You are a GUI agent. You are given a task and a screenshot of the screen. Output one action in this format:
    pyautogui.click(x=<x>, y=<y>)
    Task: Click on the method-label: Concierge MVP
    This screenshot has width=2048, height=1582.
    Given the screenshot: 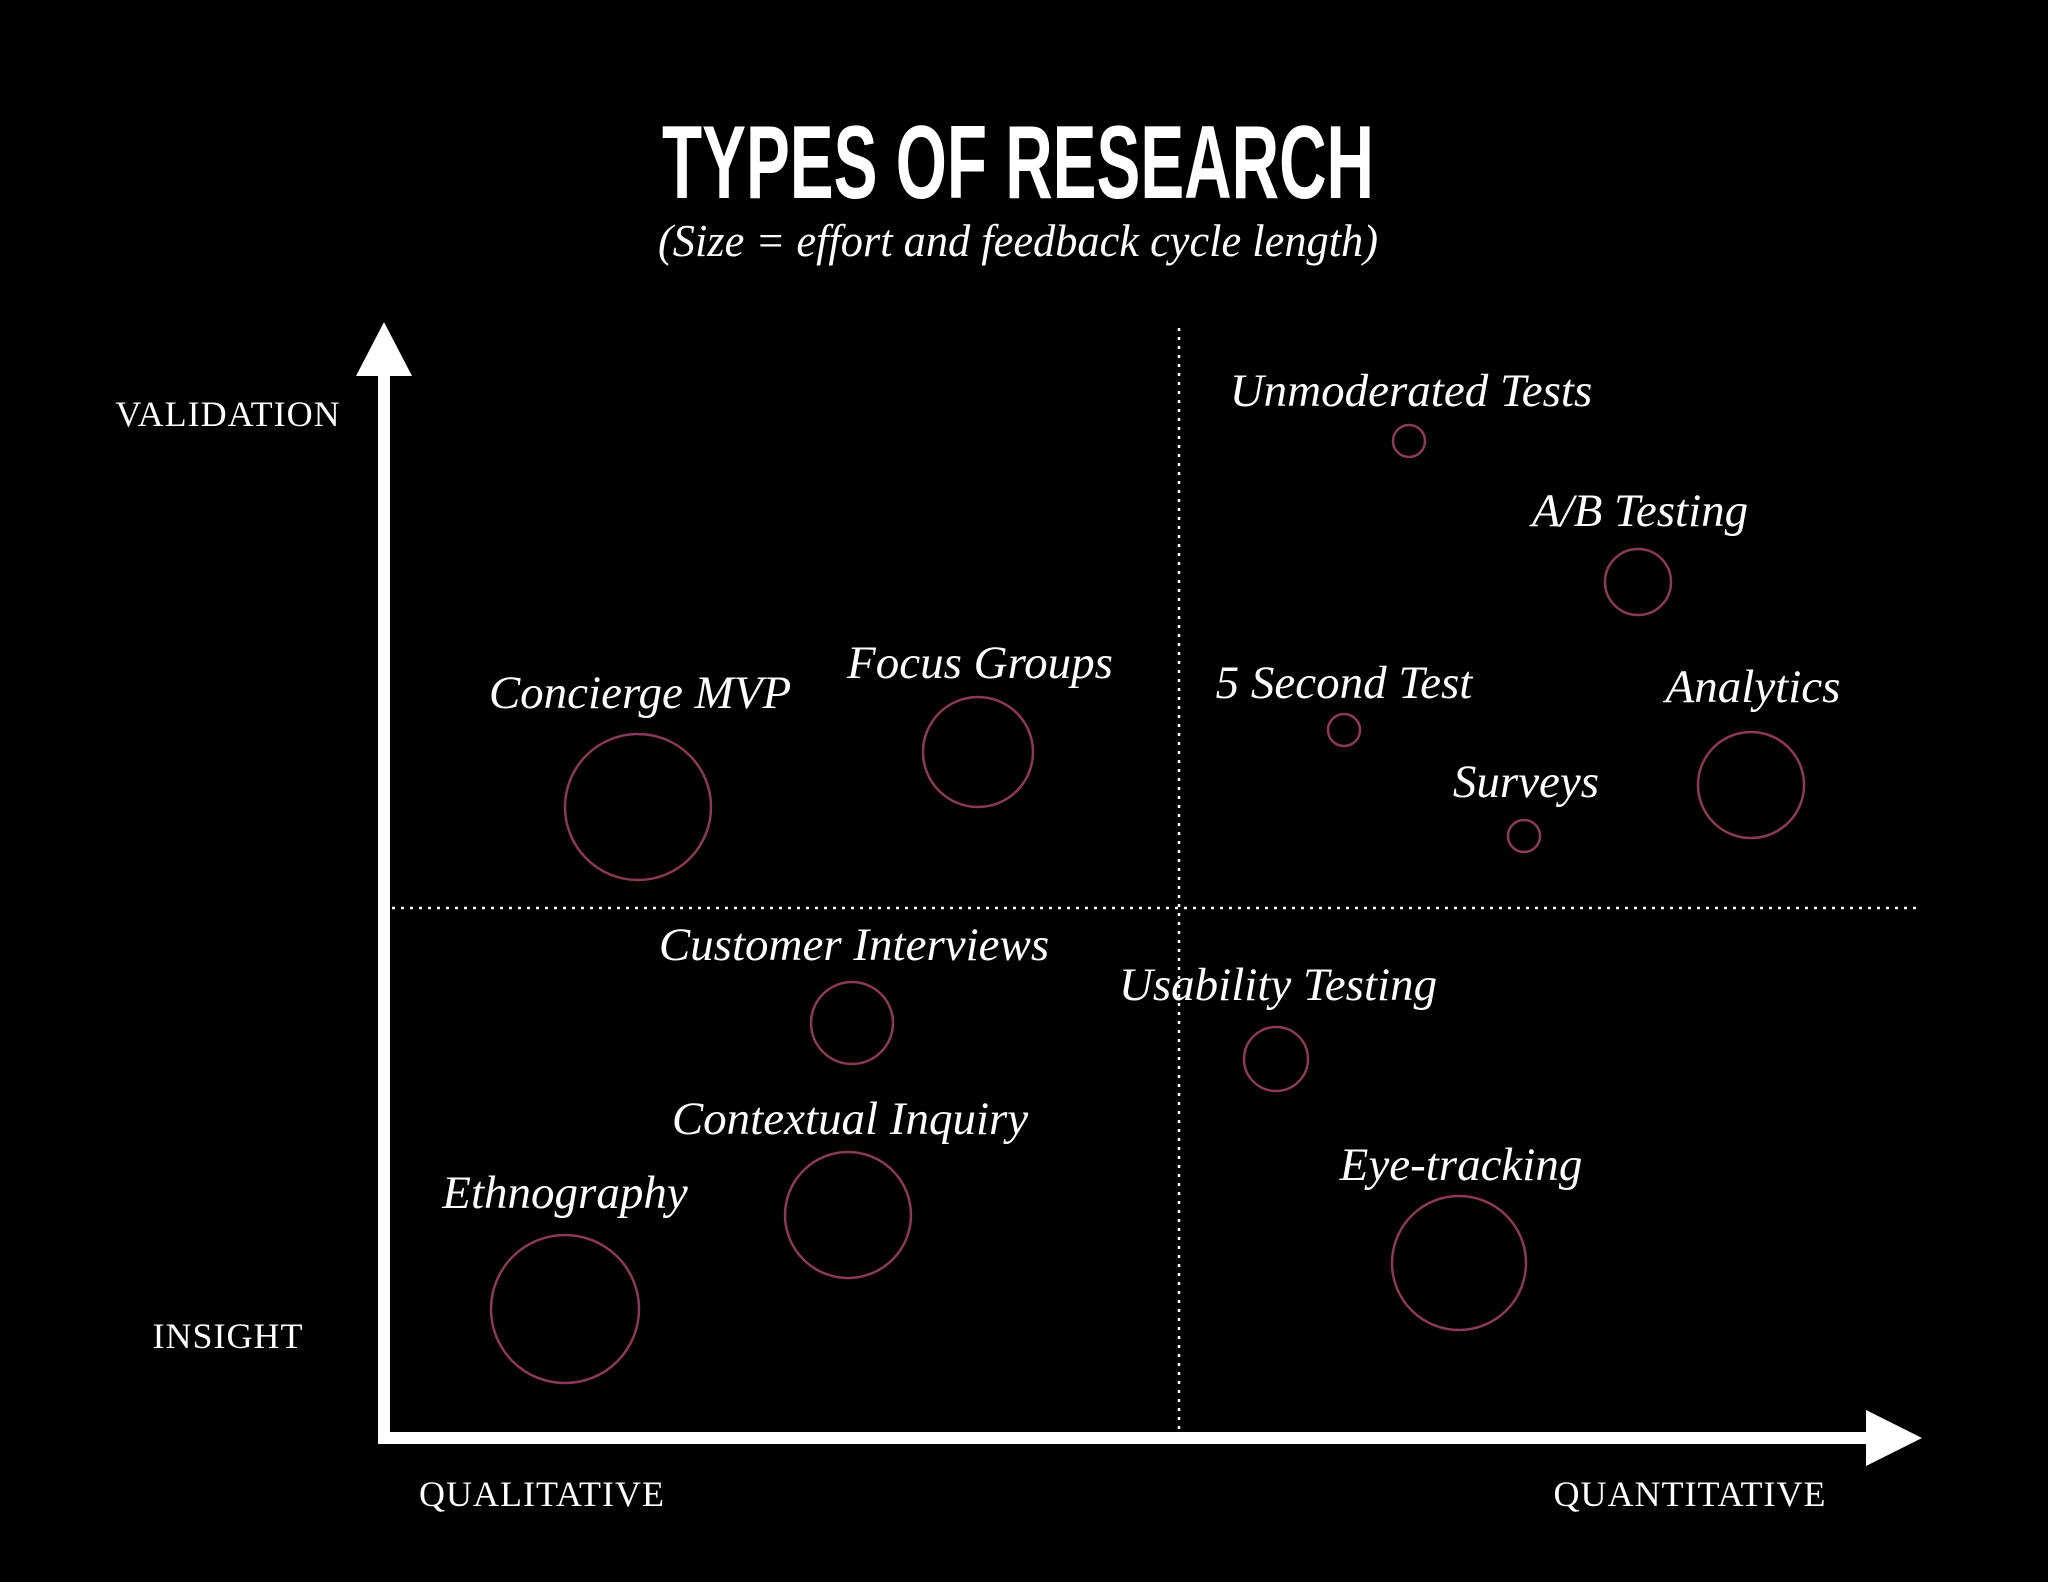 What is the action you would take?
    pyautogui.click(x=640, y=693)
    